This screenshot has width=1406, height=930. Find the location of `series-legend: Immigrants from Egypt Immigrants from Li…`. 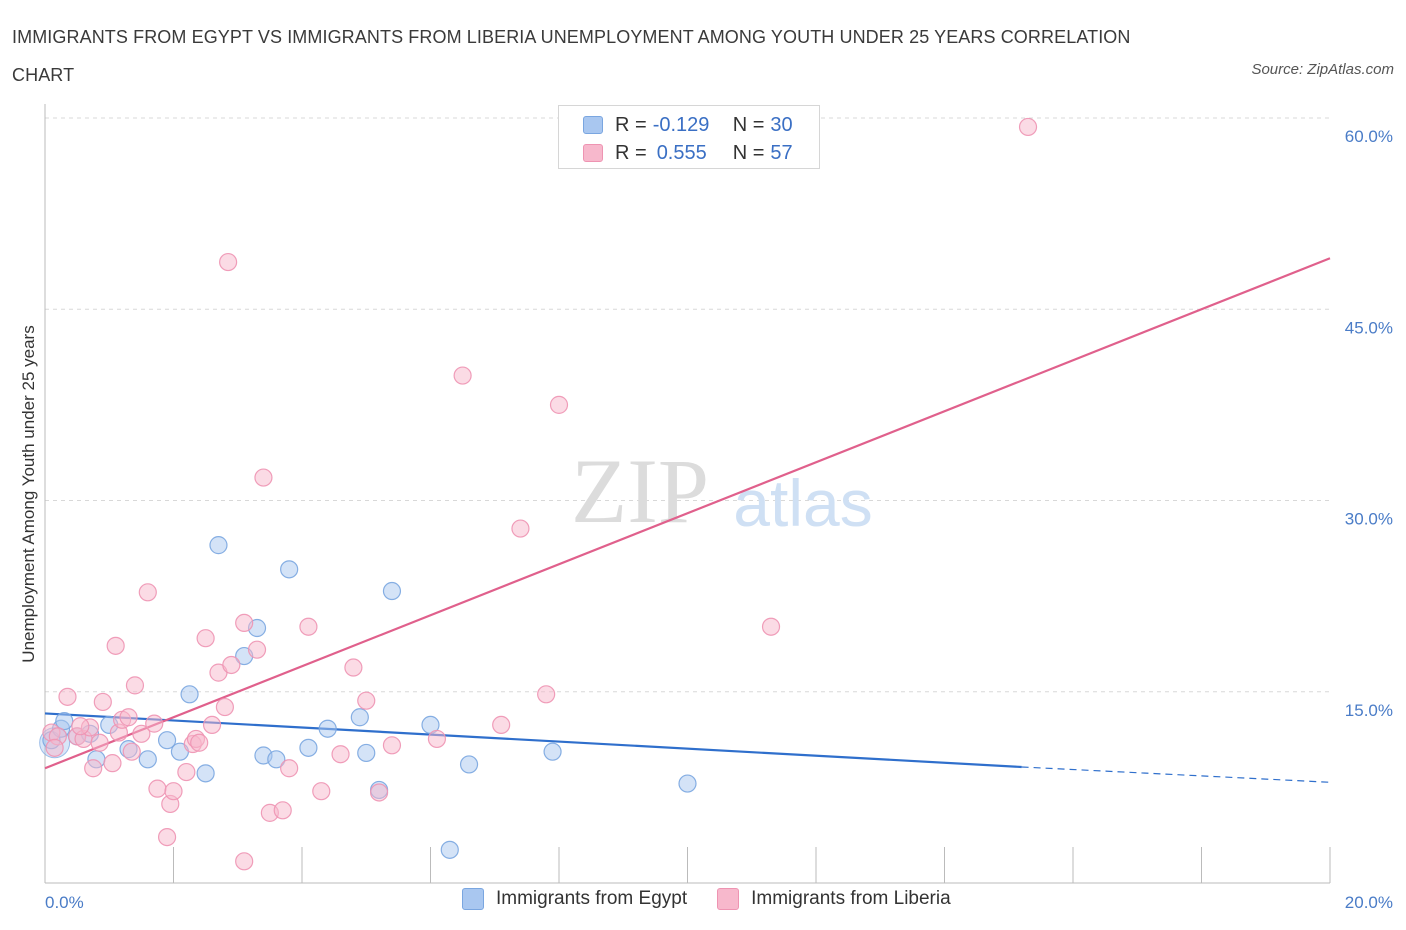

series-legend: Immigrants from Egypt Immigrants from Li… is located at coordinates (721, 899).